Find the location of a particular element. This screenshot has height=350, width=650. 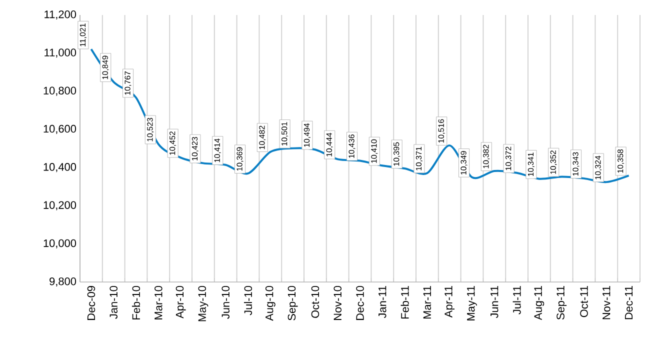

x-tick-label: Sep-10 is located at coordinates (293, 303).